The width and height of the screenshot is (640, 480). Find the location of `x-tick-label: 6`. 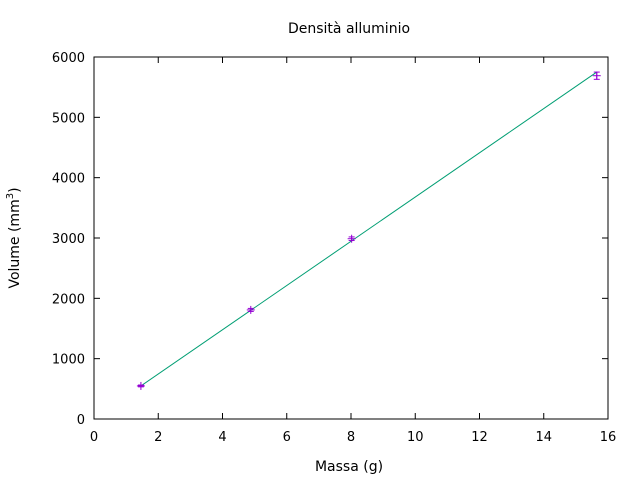

x-tick-label: 6 is located at coordinates (287, 437).